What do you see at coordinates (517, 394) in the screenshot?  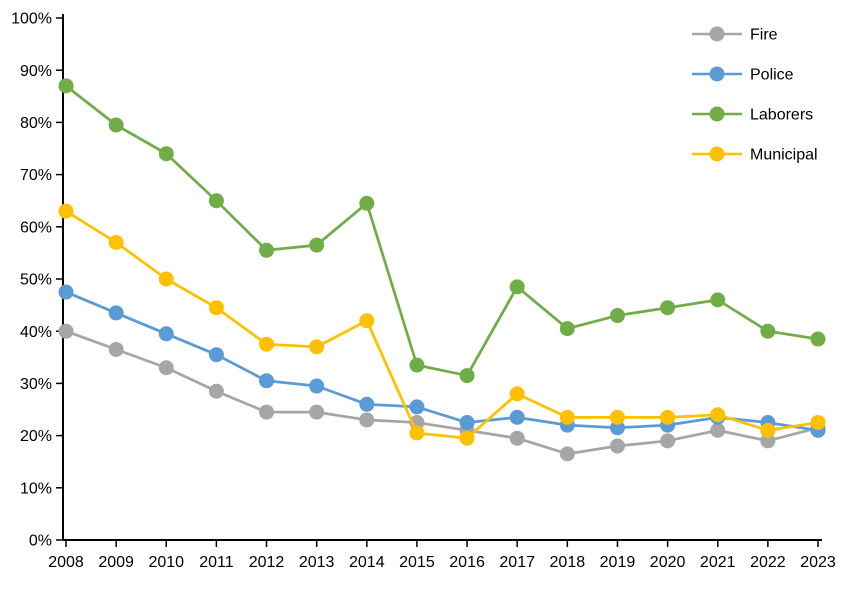 I see `data-point-municipal-2017` at bounding box center [517, 394].